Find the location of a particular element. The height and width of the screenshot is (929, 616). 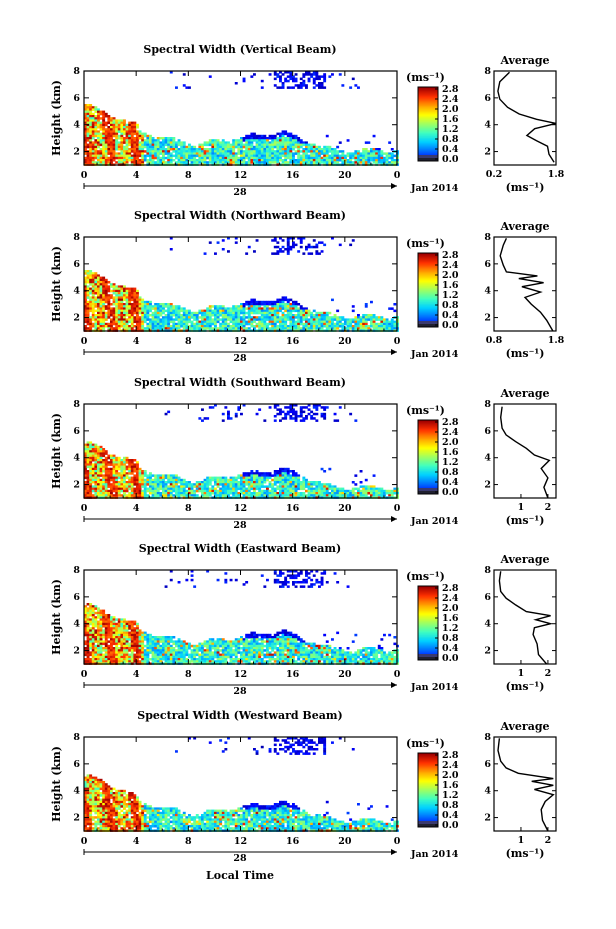

colorbar-unit: (ms⁻¹) is located at coordinates (425, 410).